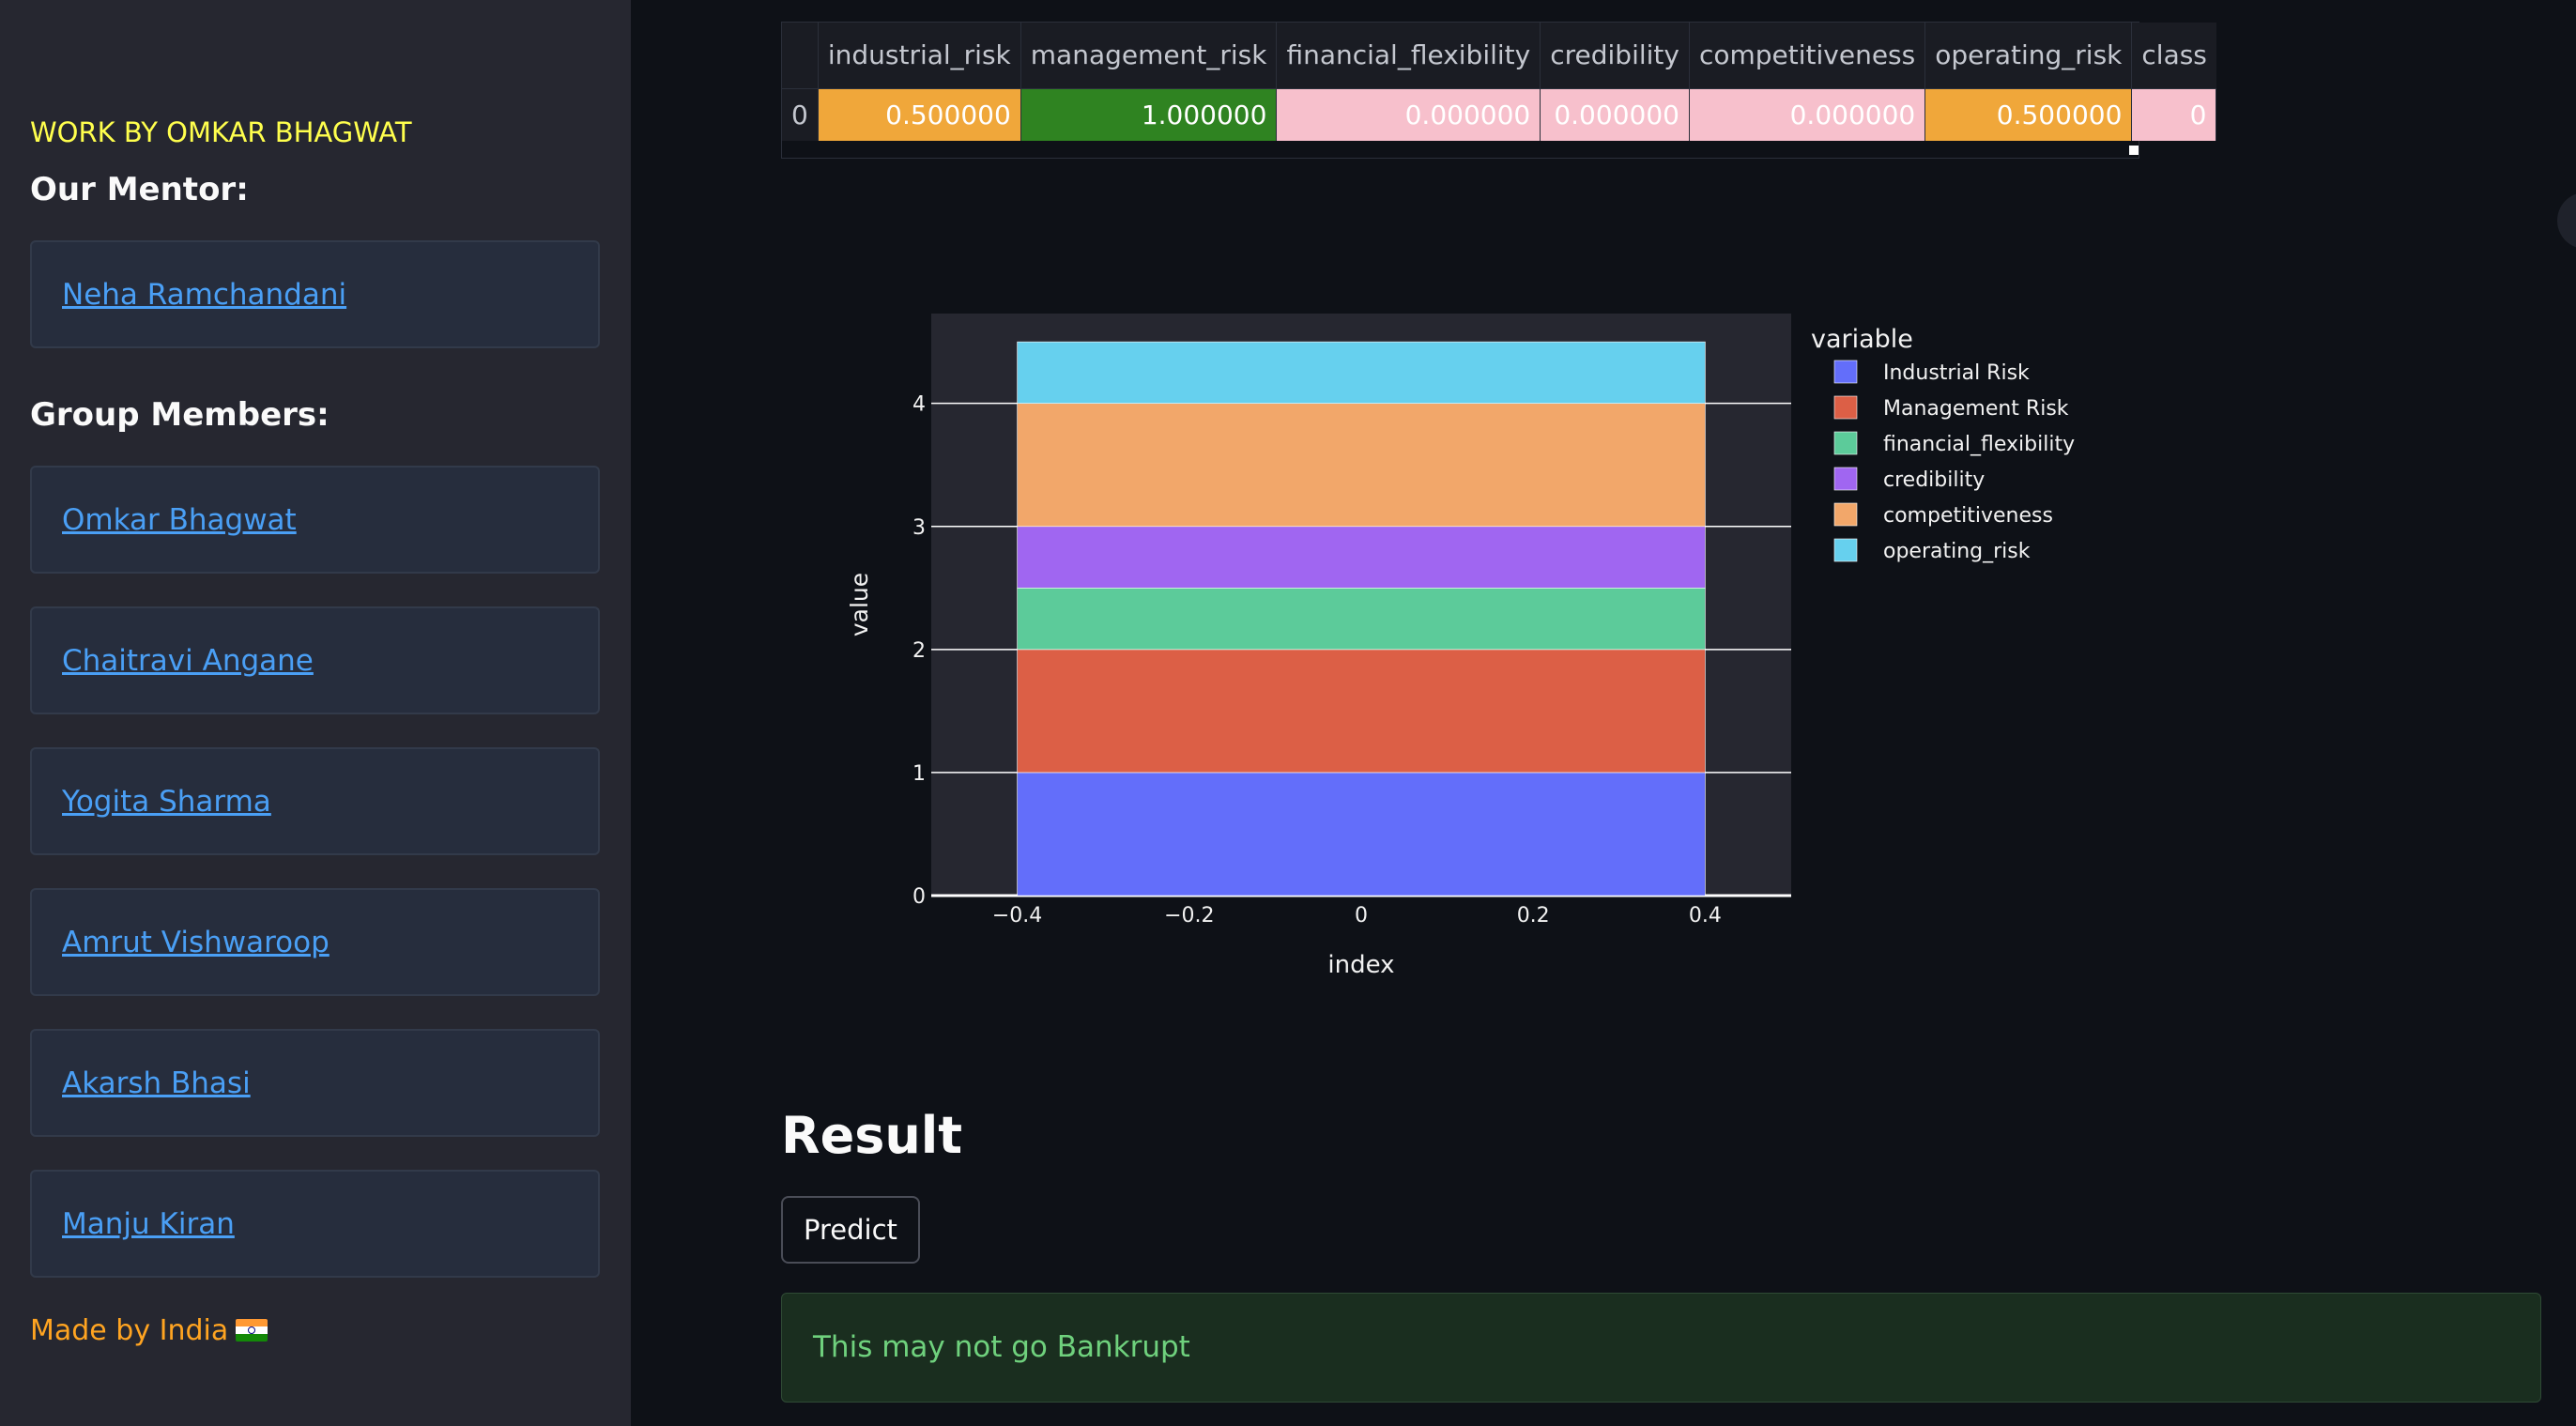  I want to click on member-card: Yogita Sharma, so click(315, 801).